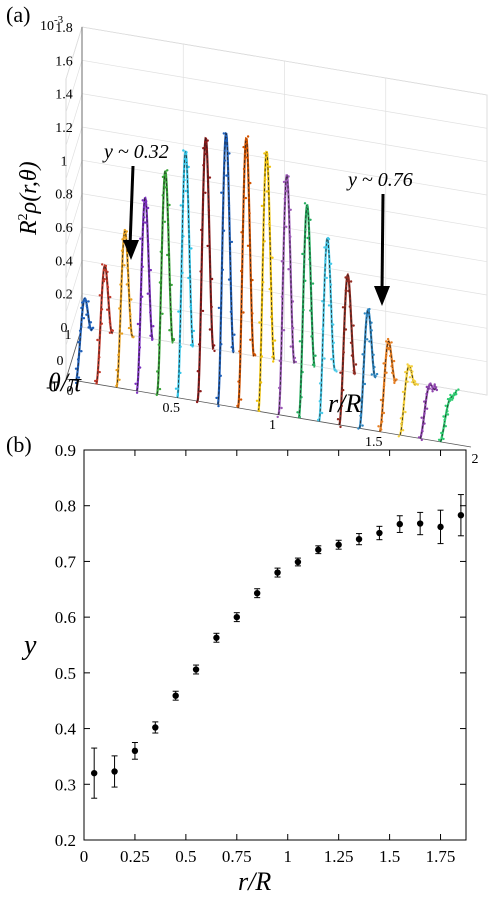  I want to click on r-axis-label: r/R, so click(344, 403).